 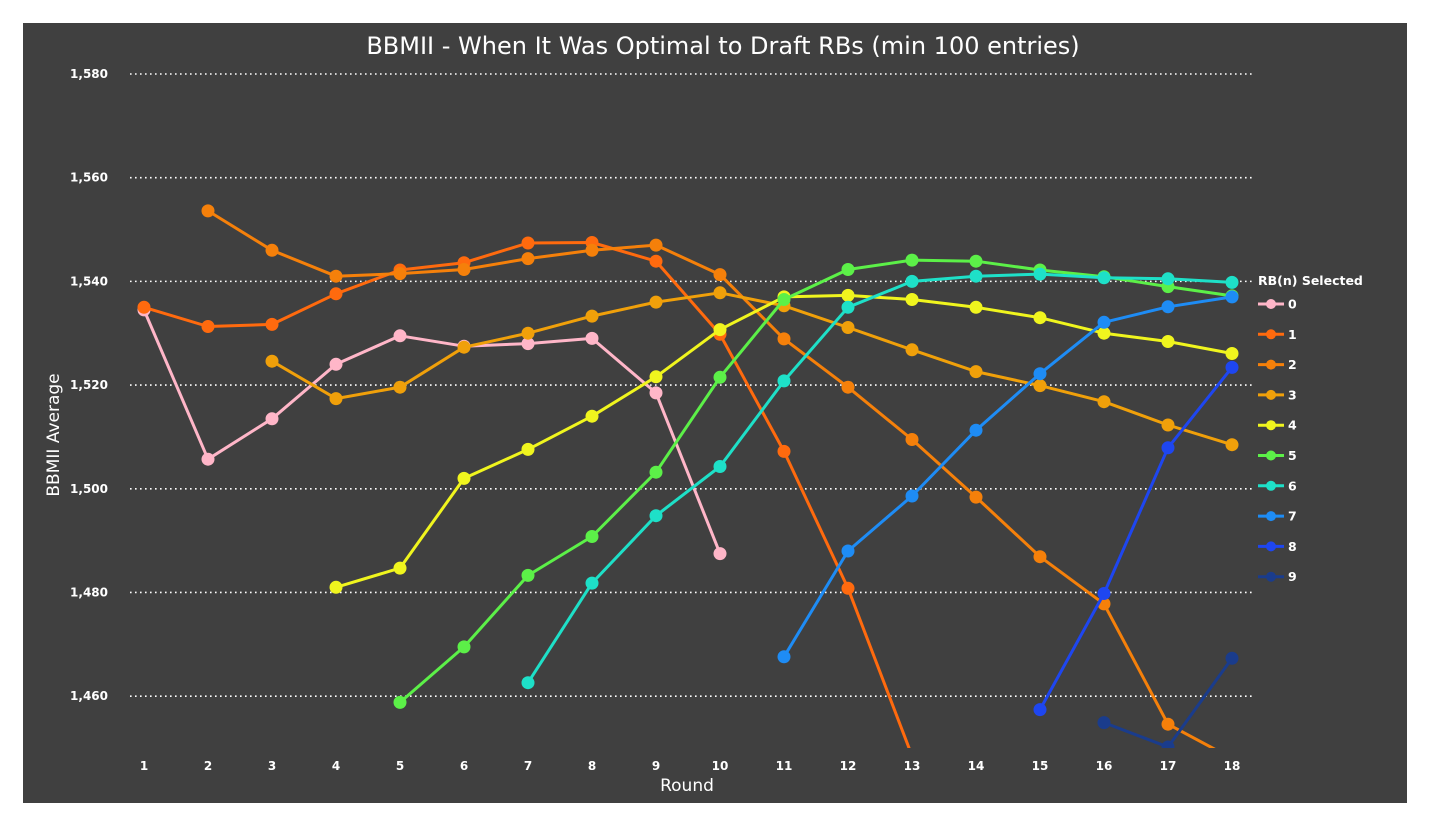 I want to click on legend-item-4: 4, so click(x=1277, y=425).